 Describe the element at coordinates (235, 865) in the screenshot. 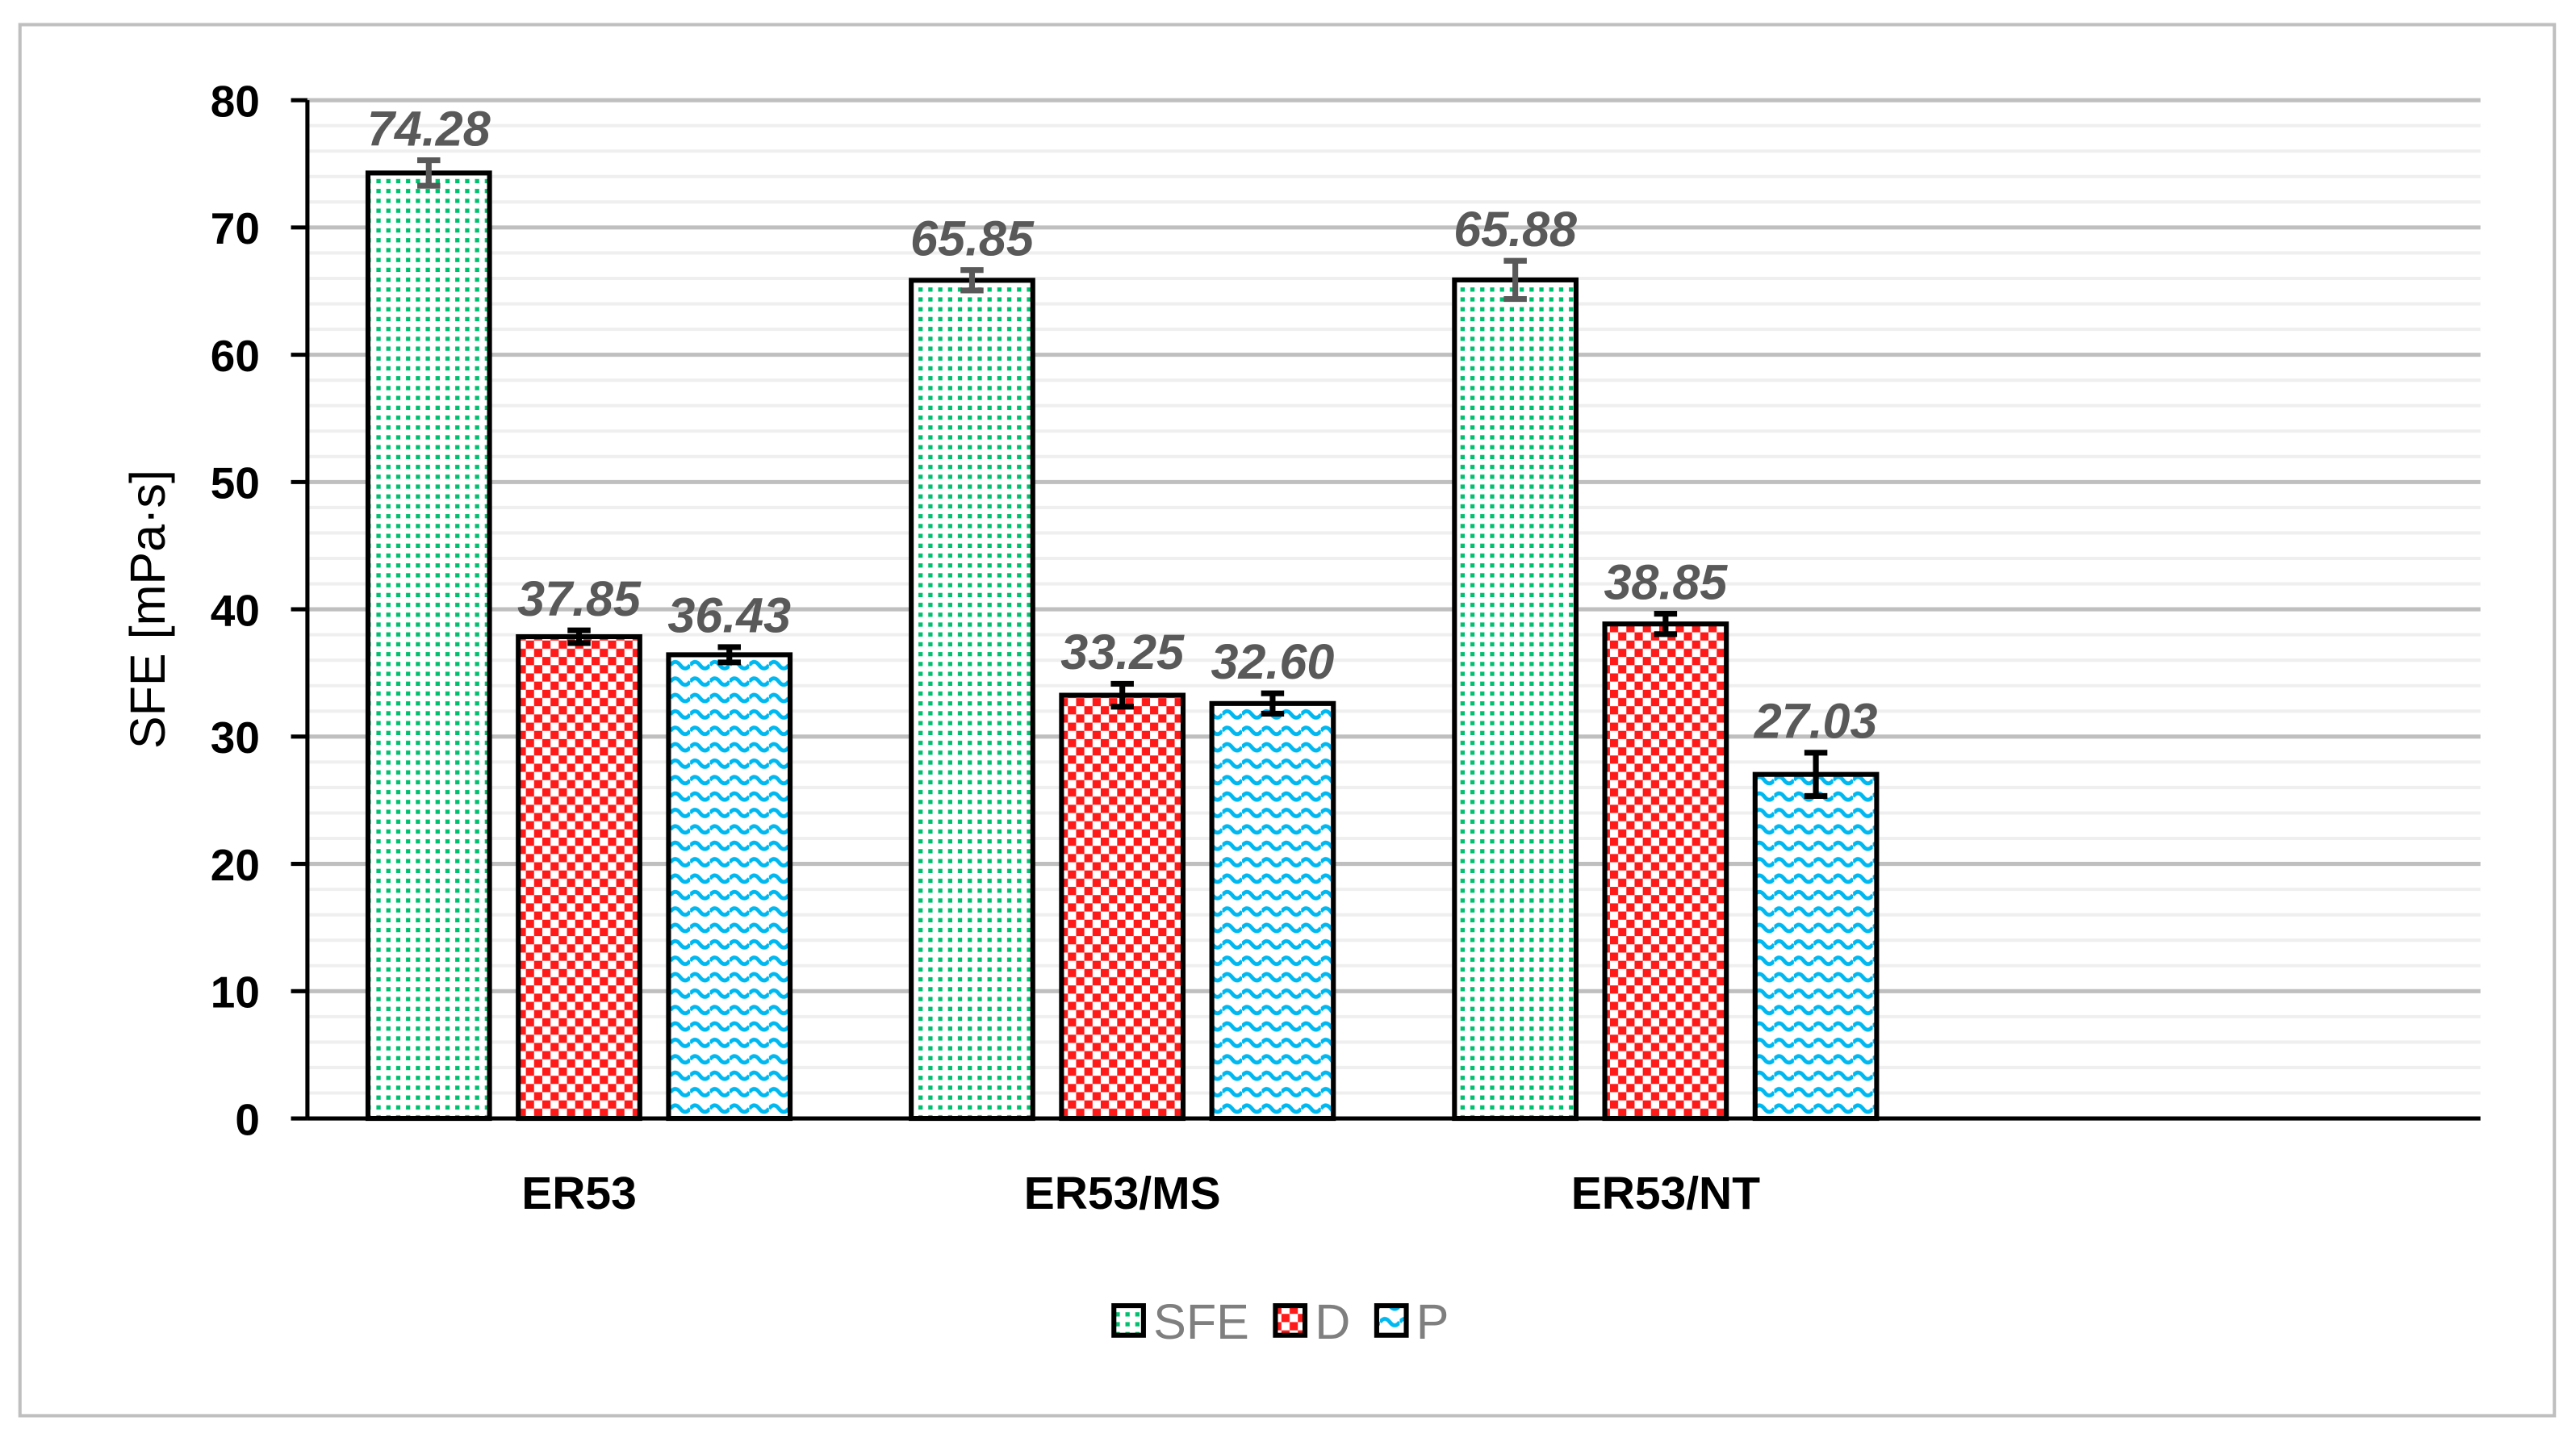

I see `y-tick-label: 20` at that location.